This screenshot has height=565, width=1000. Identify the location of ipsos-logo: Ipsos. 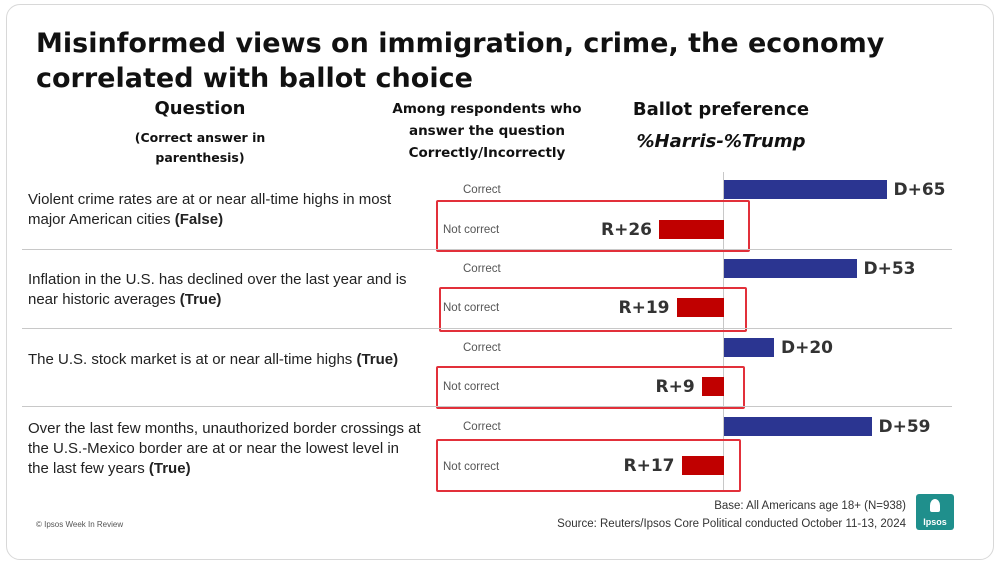
(935, 512).